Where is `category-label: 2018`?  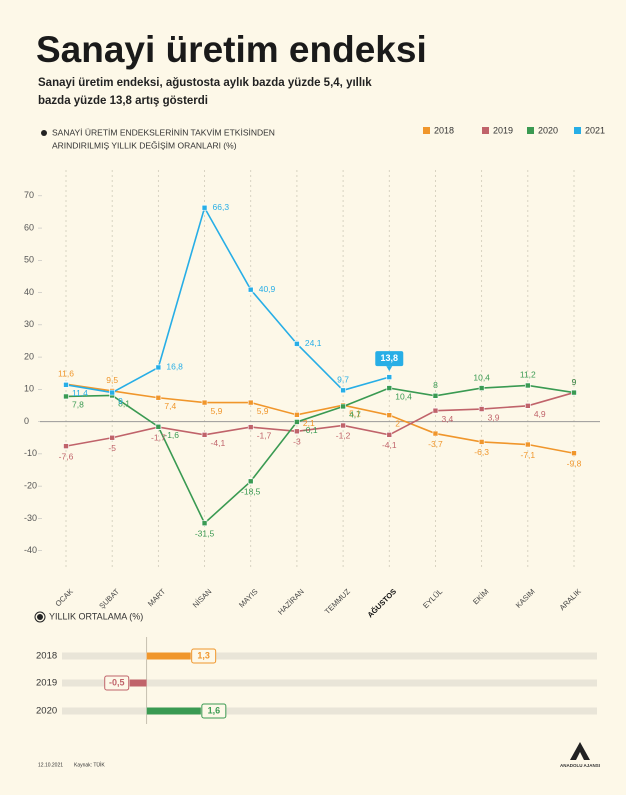
category-label: 2018 is located at coordinates (46, 656).